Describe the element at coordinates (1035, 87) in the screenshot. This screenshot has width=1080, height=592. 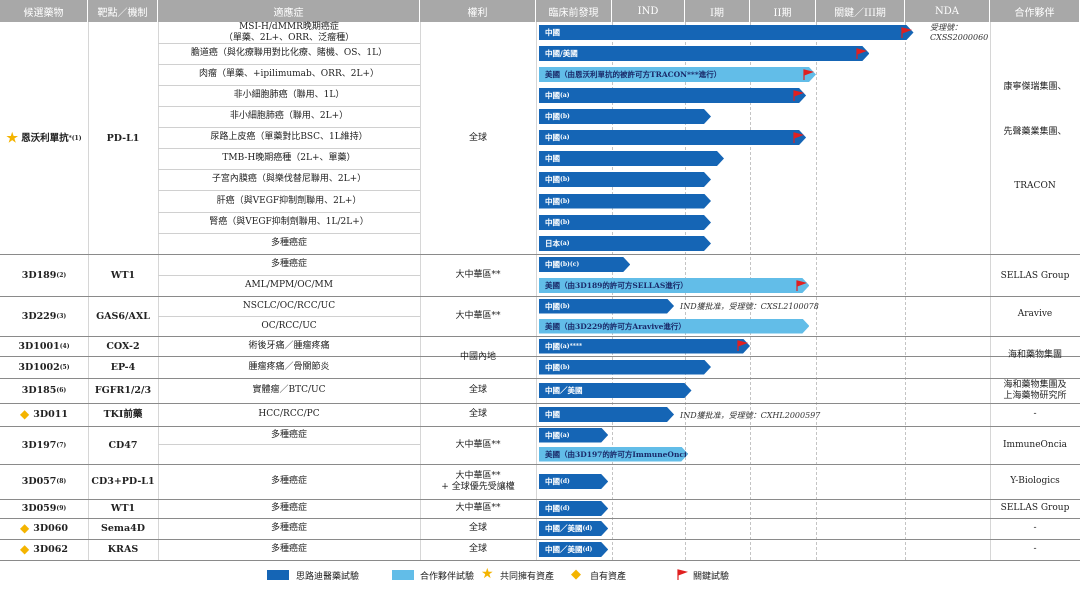
I see `partner-cell: 康寧傑瑞集團、` at that location.